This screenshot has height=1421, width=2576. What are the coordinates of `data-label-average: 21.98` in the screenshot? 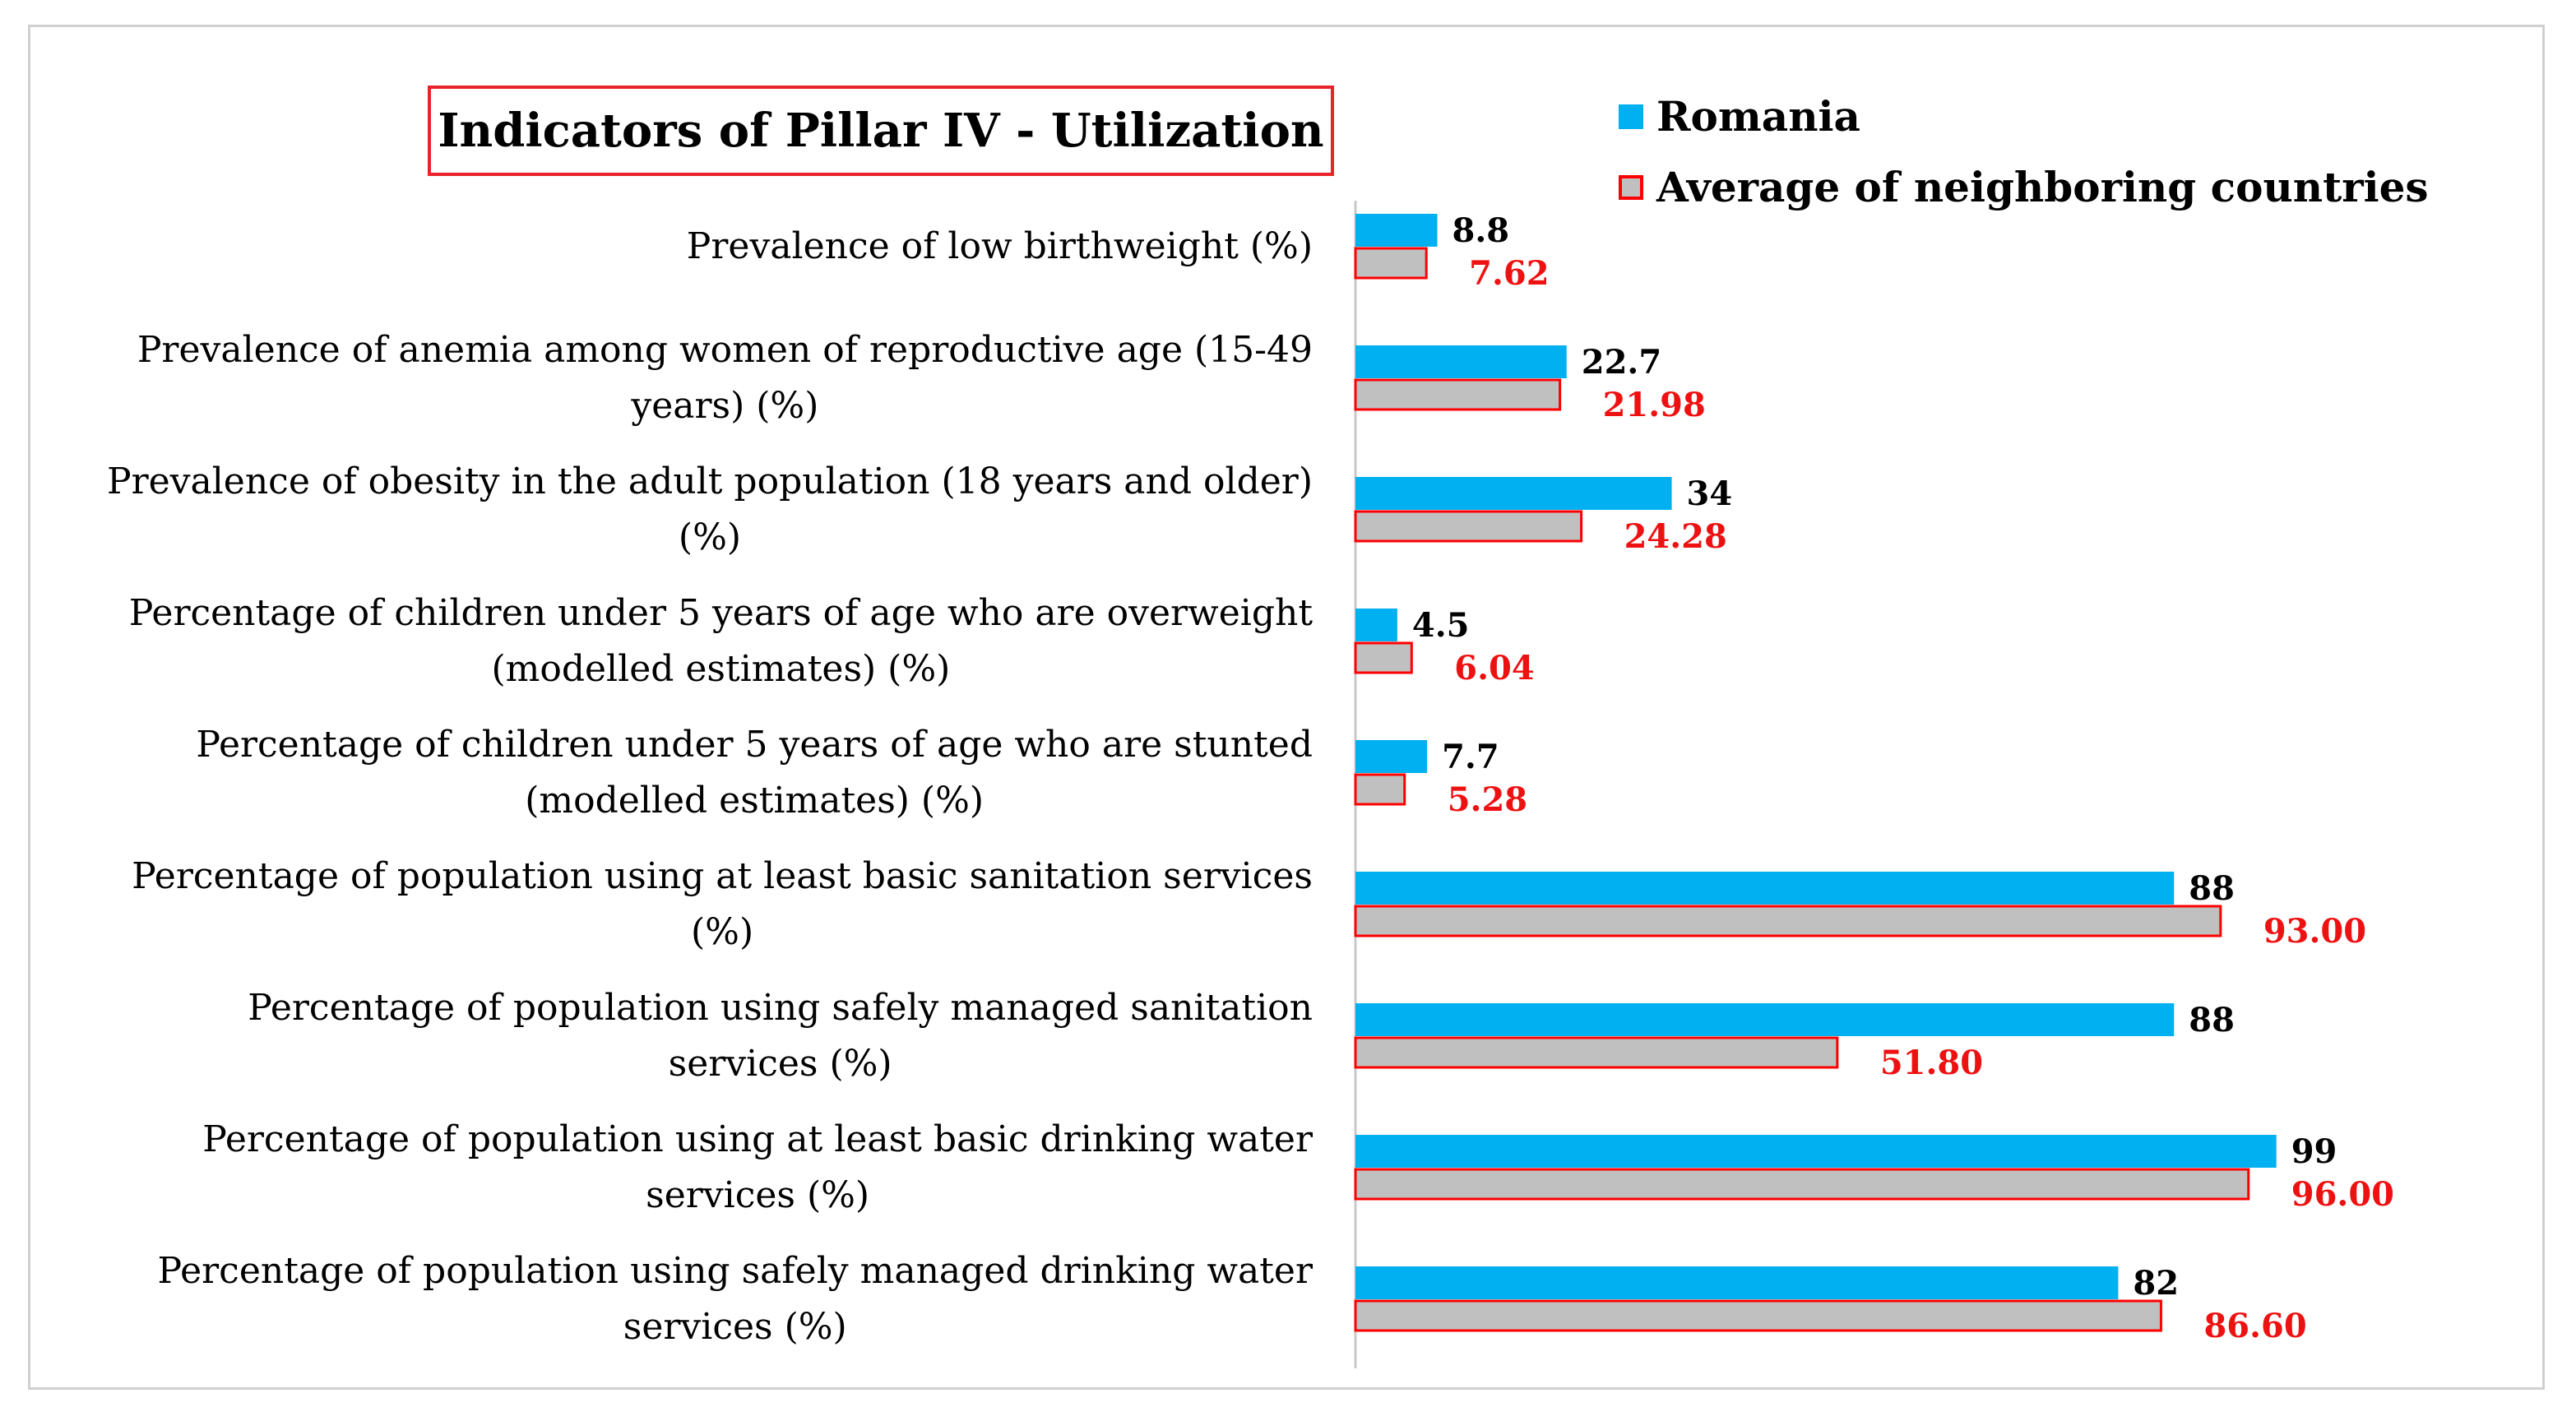 It's located at (1654, 405).